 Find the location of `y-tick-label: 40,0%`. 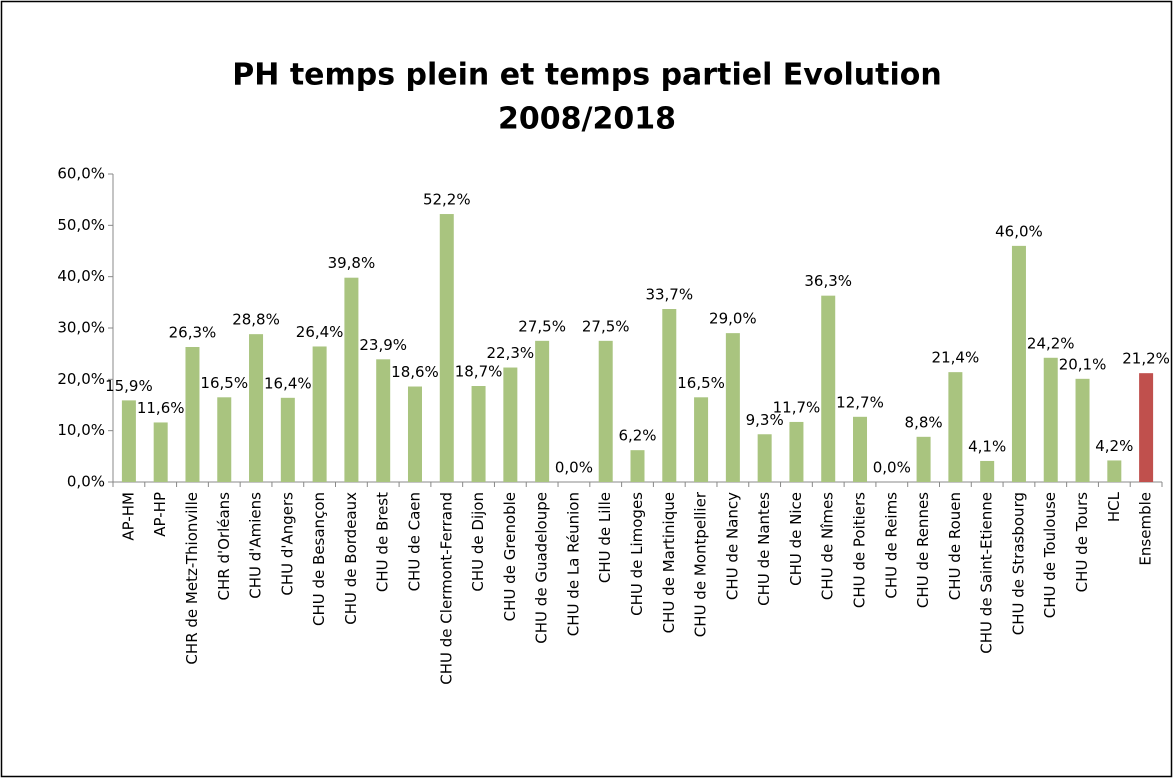

y-tick-label: 40,0% is located at coordinates (81, 276).